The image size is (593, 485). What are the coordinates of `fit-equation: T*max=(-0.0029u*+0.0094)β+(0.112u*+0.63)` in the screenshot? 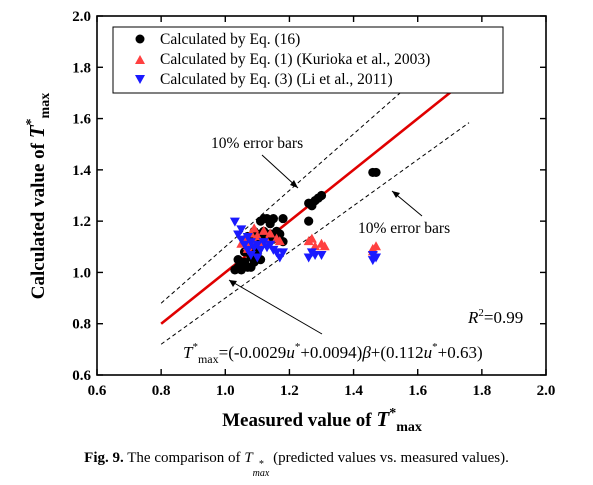 It's located at (333, 353).